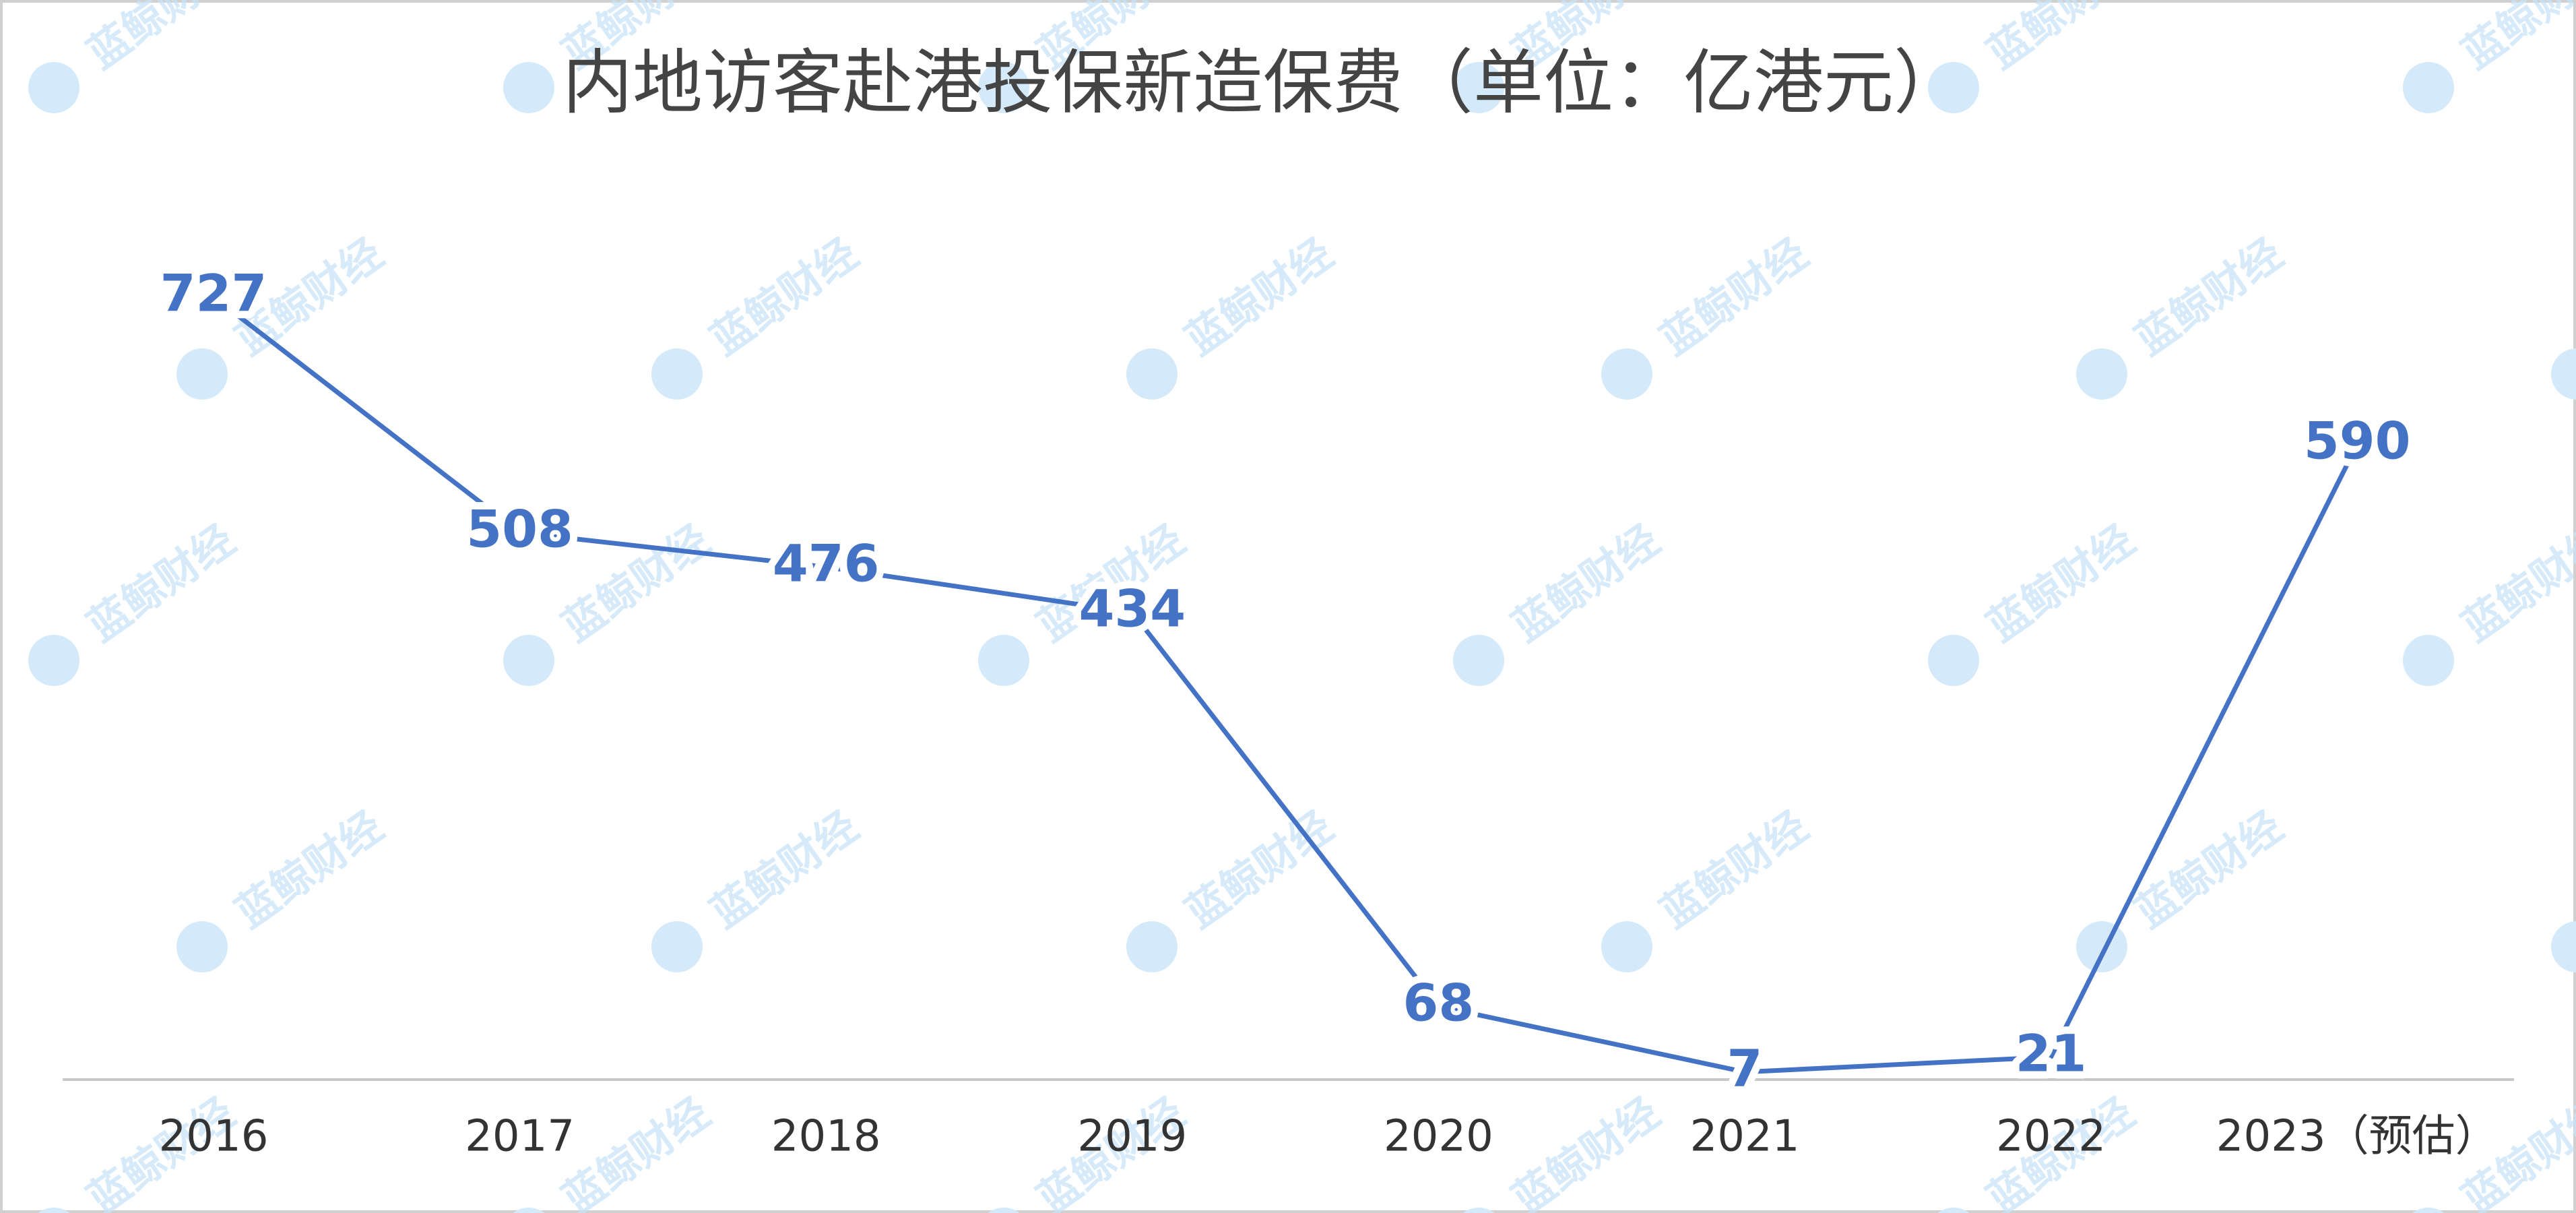 This screenshot has height=1213, width=2576. What do you see at coordinates (2051, 1053) in the screenshot?
I see `data-label: 21` at bounding box center [2051, 1053].